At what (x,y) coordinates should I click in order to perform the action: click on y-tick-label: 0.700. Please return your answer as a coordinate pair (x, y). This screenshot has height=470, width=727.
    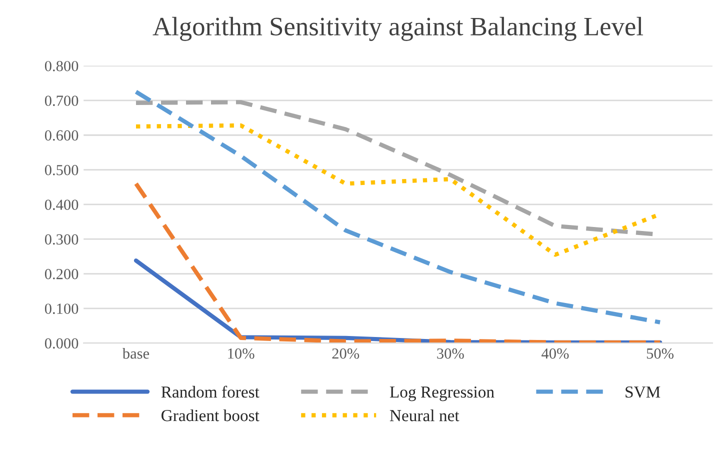
    Looking at the image, I should click on (61, 101).